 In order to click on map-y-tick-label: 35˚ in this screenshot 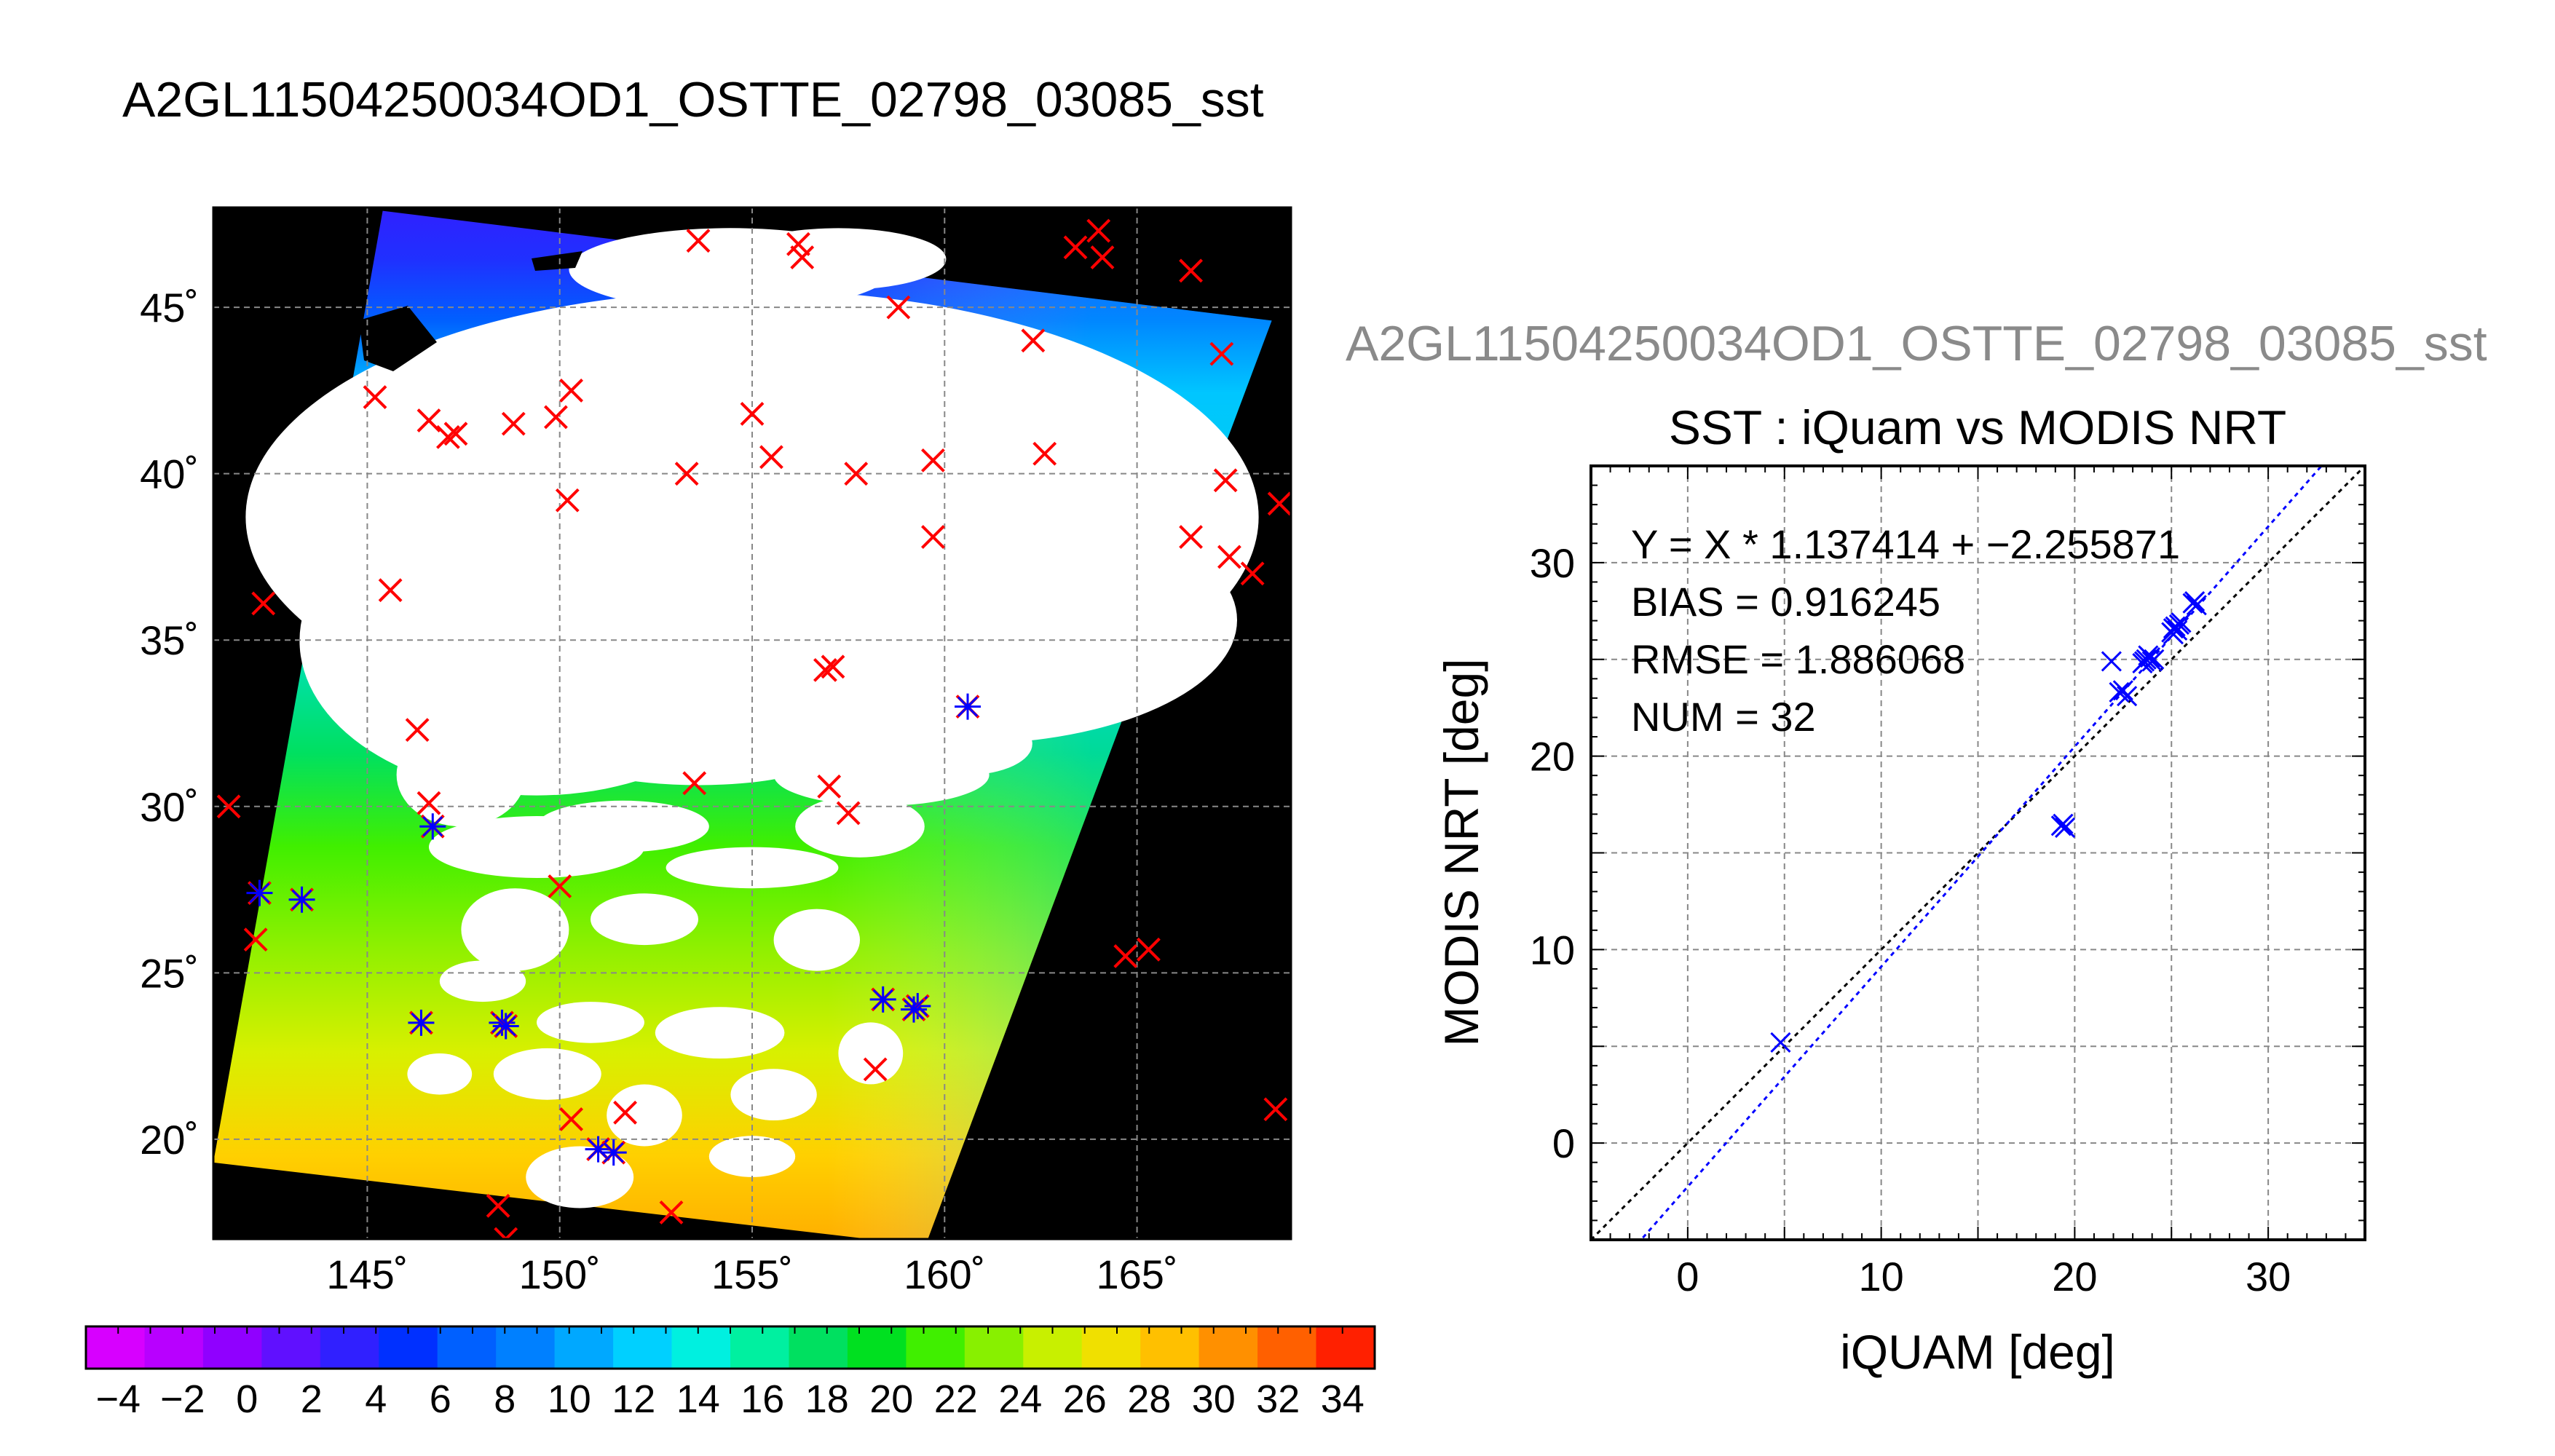, I will do `click(169, 640)`.